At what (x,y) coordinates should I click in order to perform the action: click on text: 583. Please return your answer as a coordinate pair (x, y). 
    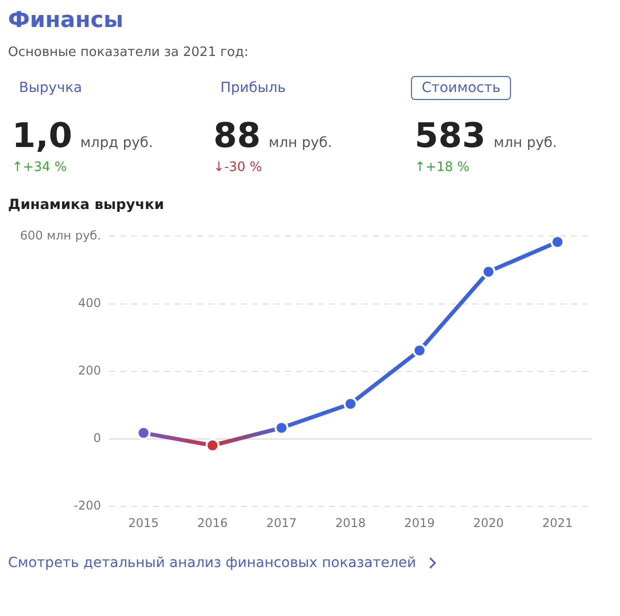
    Looking at the image, I should click on (450, 136).